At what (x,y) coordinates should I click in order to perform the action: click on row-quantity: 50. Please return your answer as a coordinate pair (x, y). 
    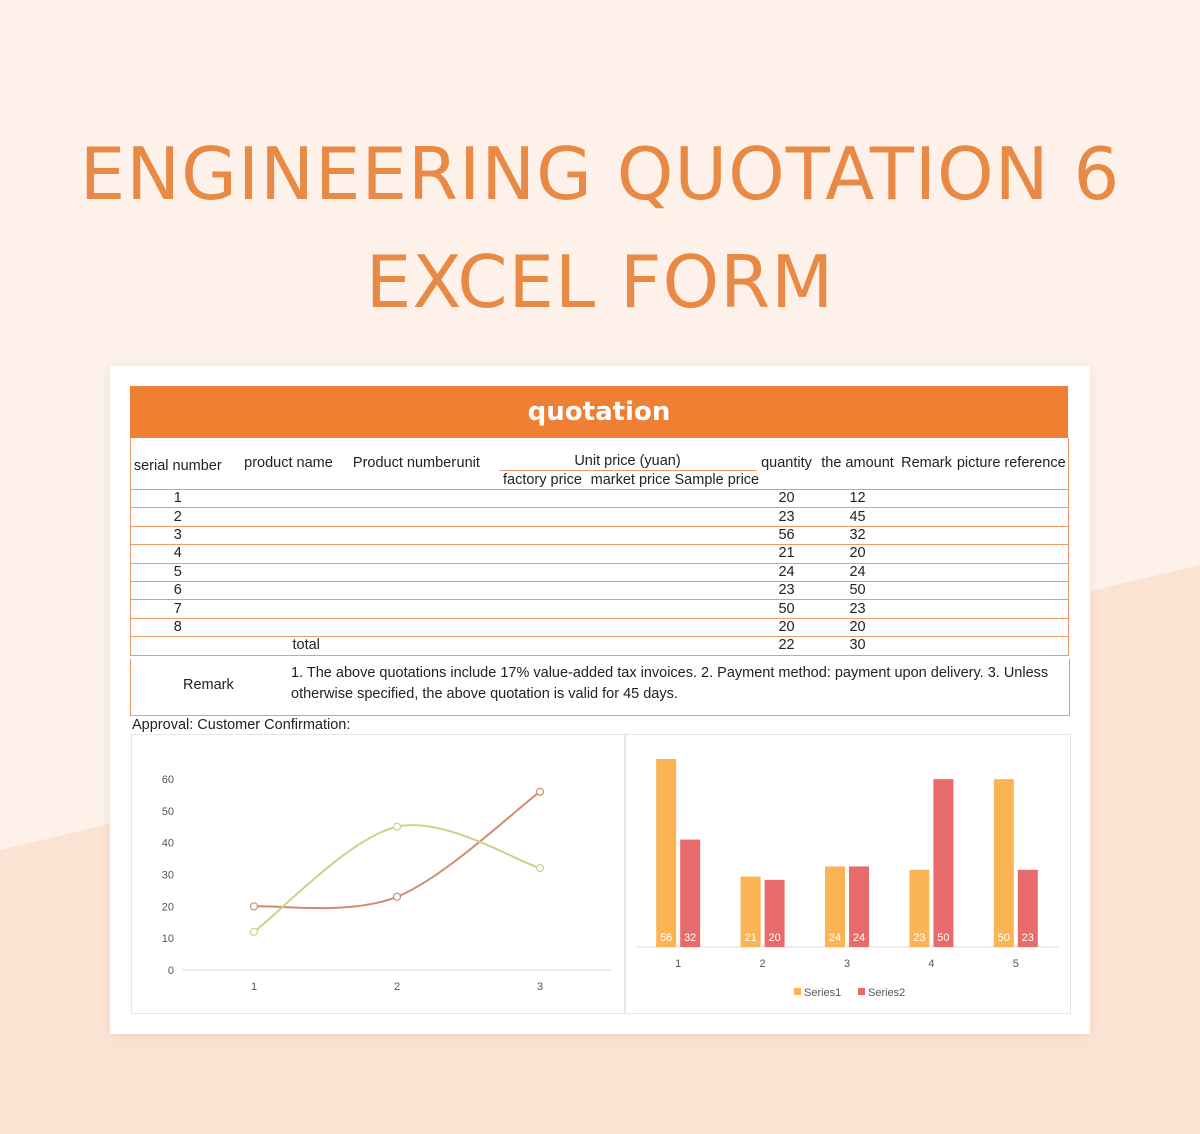
    Looking at the image, I should click on (786, 609).